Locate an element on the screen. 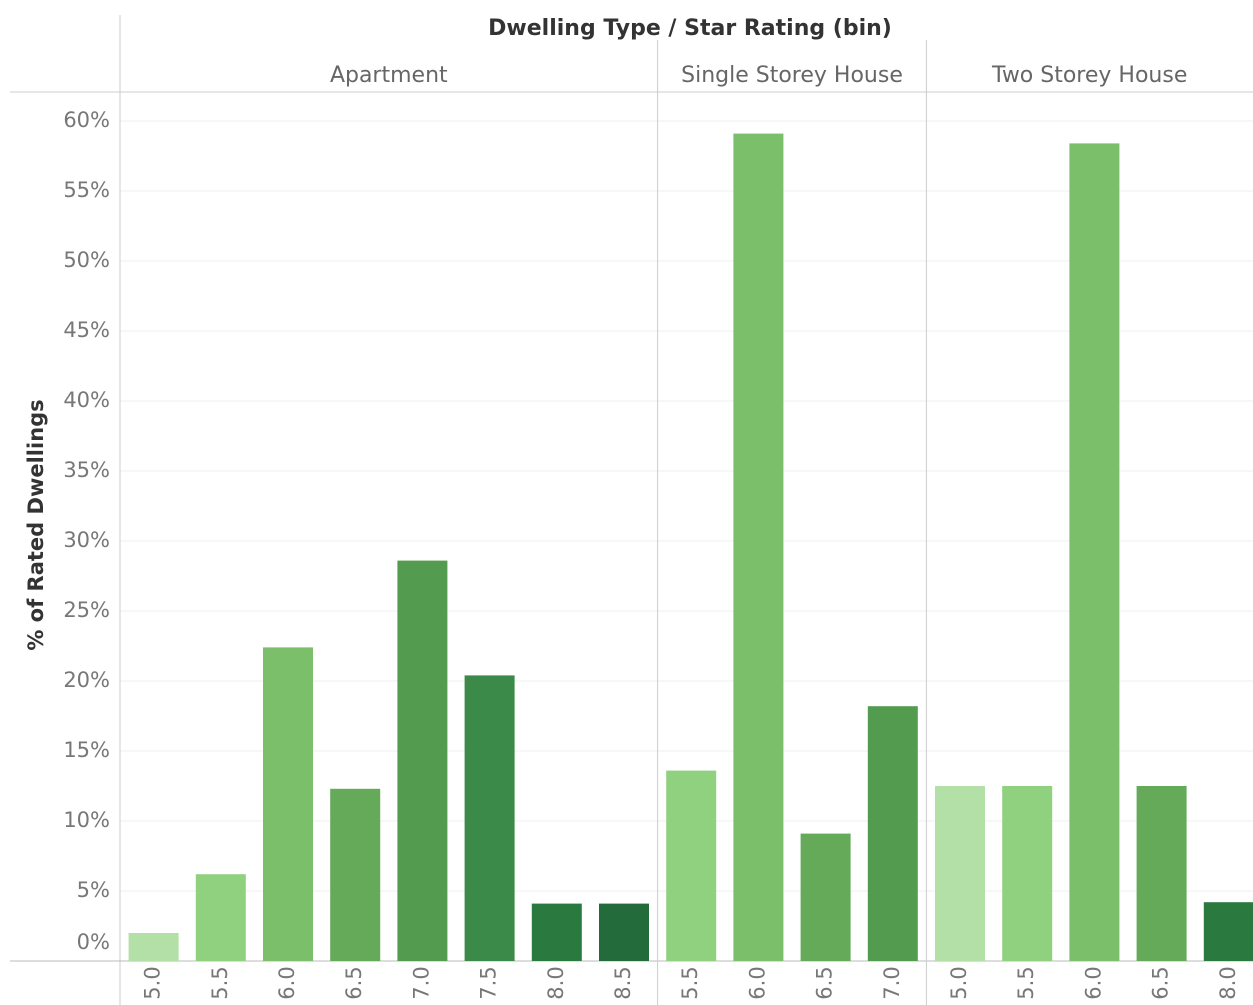 The height and width of the screenshot is (1005, 1253). x-tick-label: 8.5 is located at coordinates (623, 982).